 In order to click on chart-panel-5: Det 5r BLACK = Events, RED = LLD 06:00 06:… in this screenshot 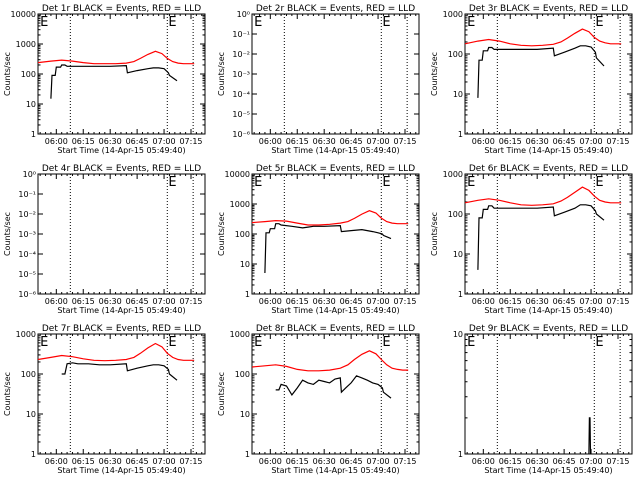, I will do `click(318, 239)`.